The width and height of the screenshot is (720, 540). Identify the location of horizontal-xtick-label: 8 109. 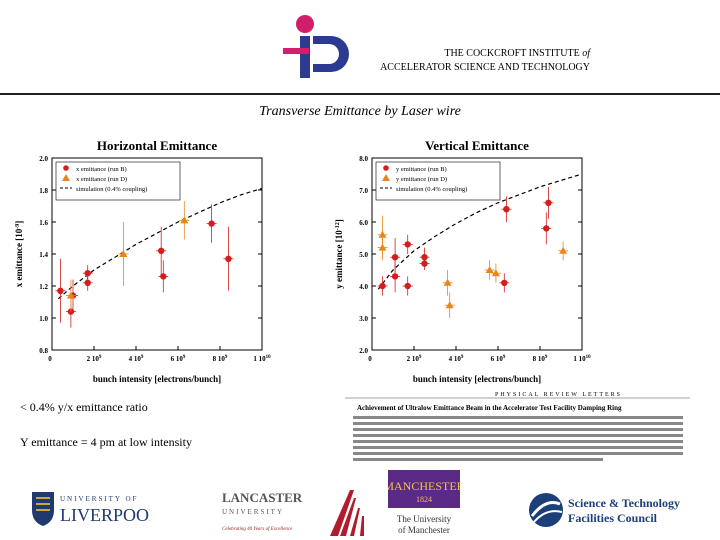
(220, 359).